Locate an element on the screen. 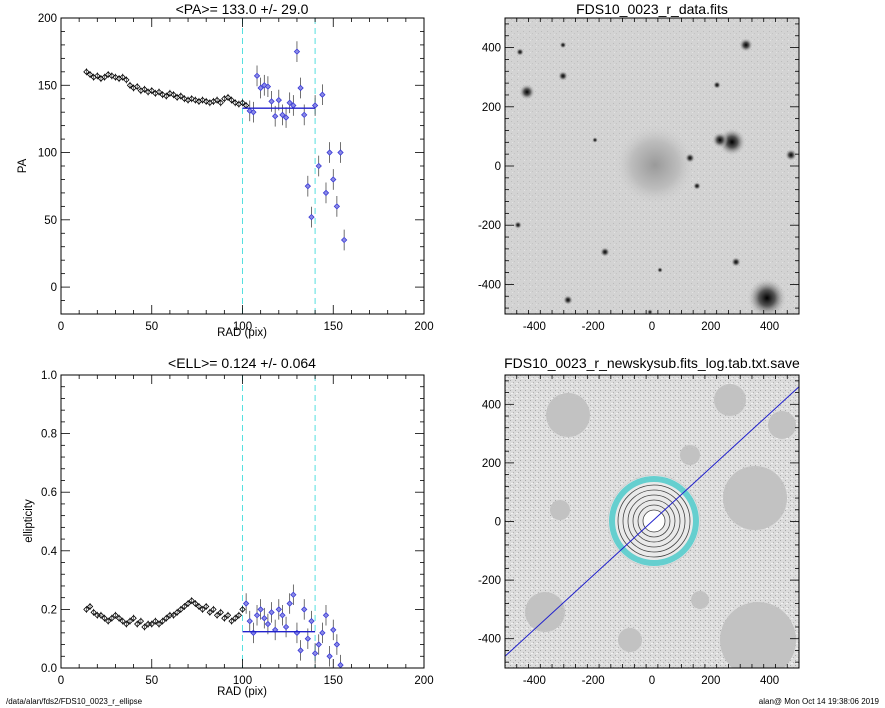 This screenshot has height=708, width=885. data-image is located at coordinates (652, 166).